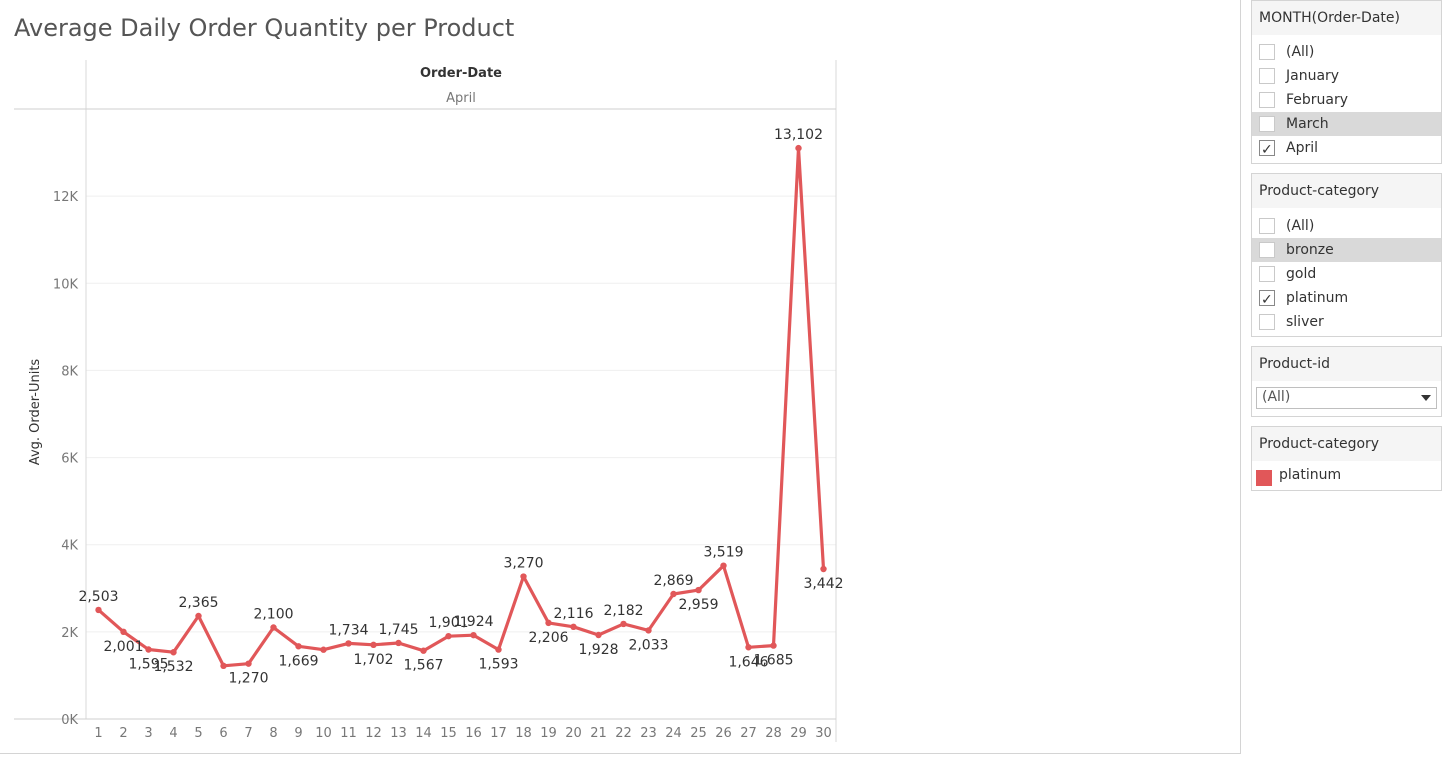 This screenshot has width=1450, height=759. What do you see at coordinates (1300, 226) in the screenshot?
I see `category-option-label: (All)` at bounding box center [1300, 226].